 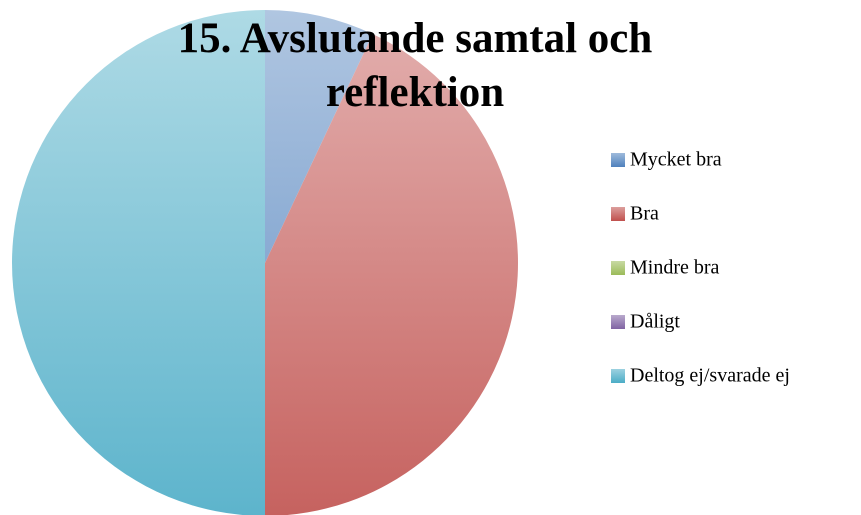 What do you see at coordinates (415, 65) in the screenshot?
I see `chart-title: 15. Avslutande samtal och reflektion` at bounding box center [415, 65].